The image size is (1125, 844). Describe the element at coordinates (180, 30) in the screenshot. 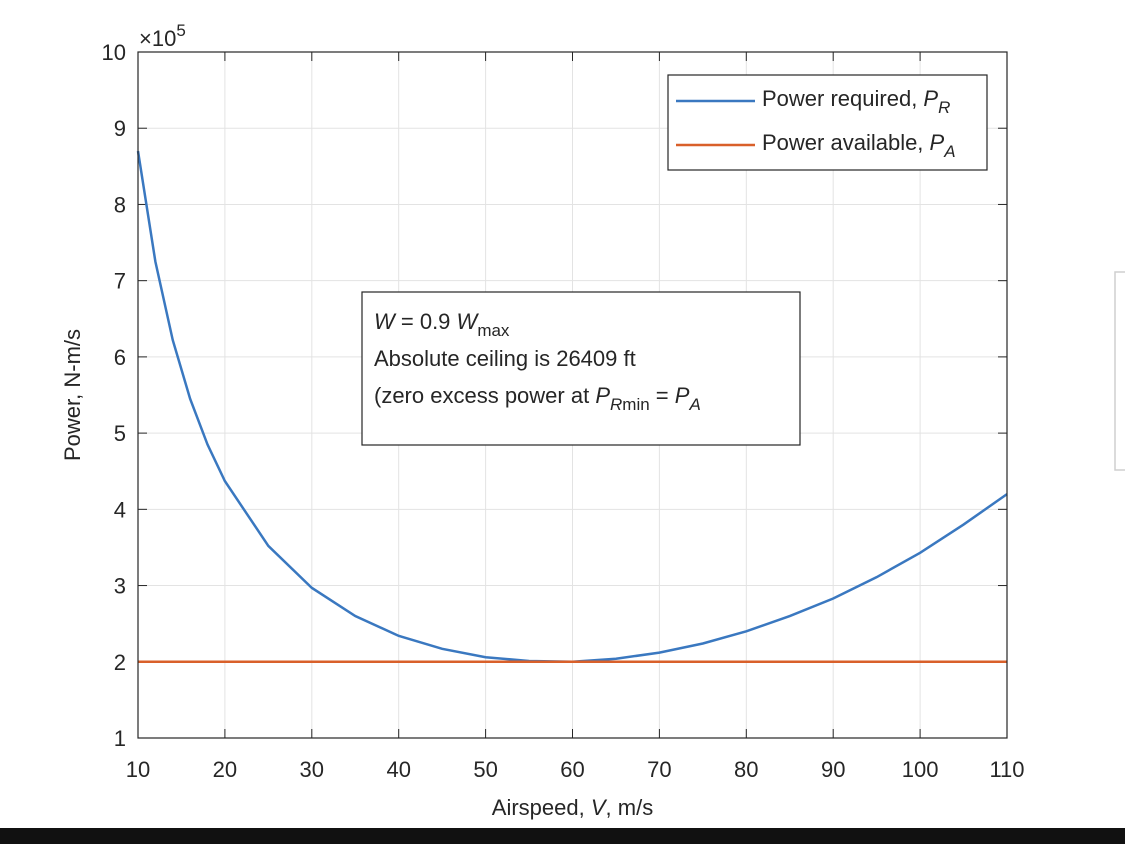

I see `text-segment: 5` at that location.